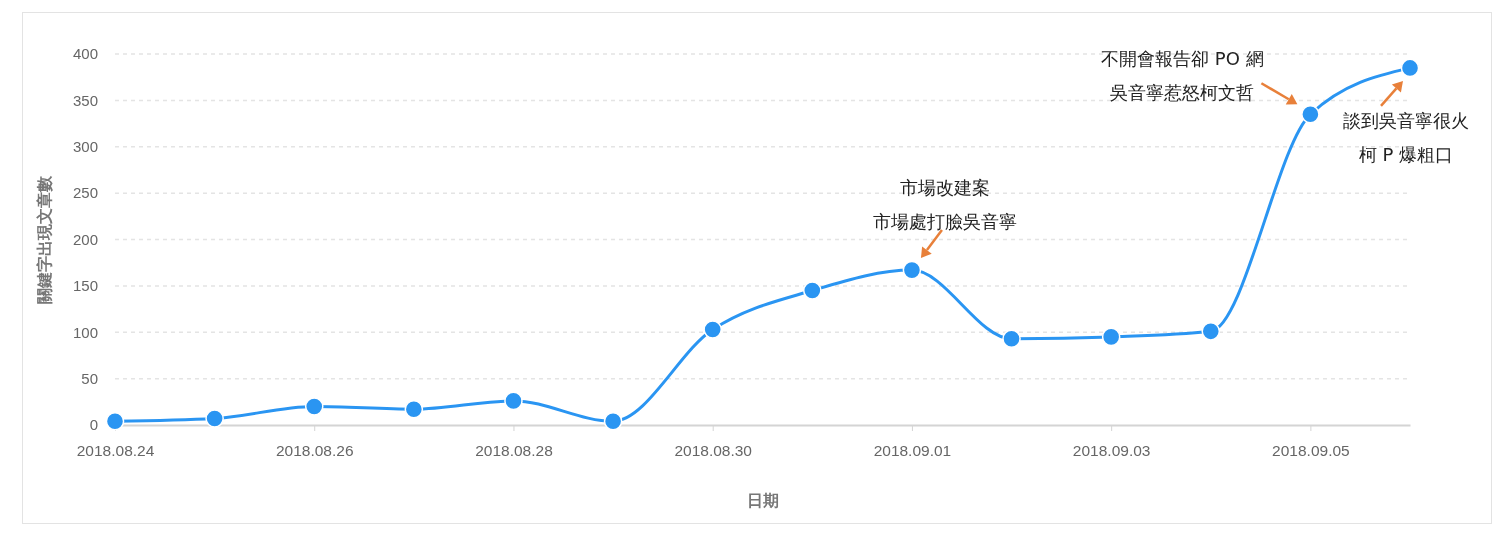 Image resolution: width=1502 pixels, height=536 pixels. Describe the element at coordinates (93, 425) in the screenshot. I see `y-tick-label: 0` at that location.